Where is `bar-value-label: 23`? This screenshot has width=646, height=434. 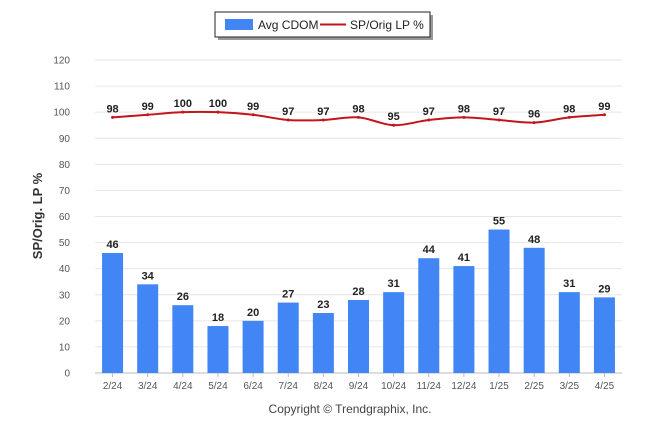 bar-value-label: 23 is located at coordinates (323, 305).